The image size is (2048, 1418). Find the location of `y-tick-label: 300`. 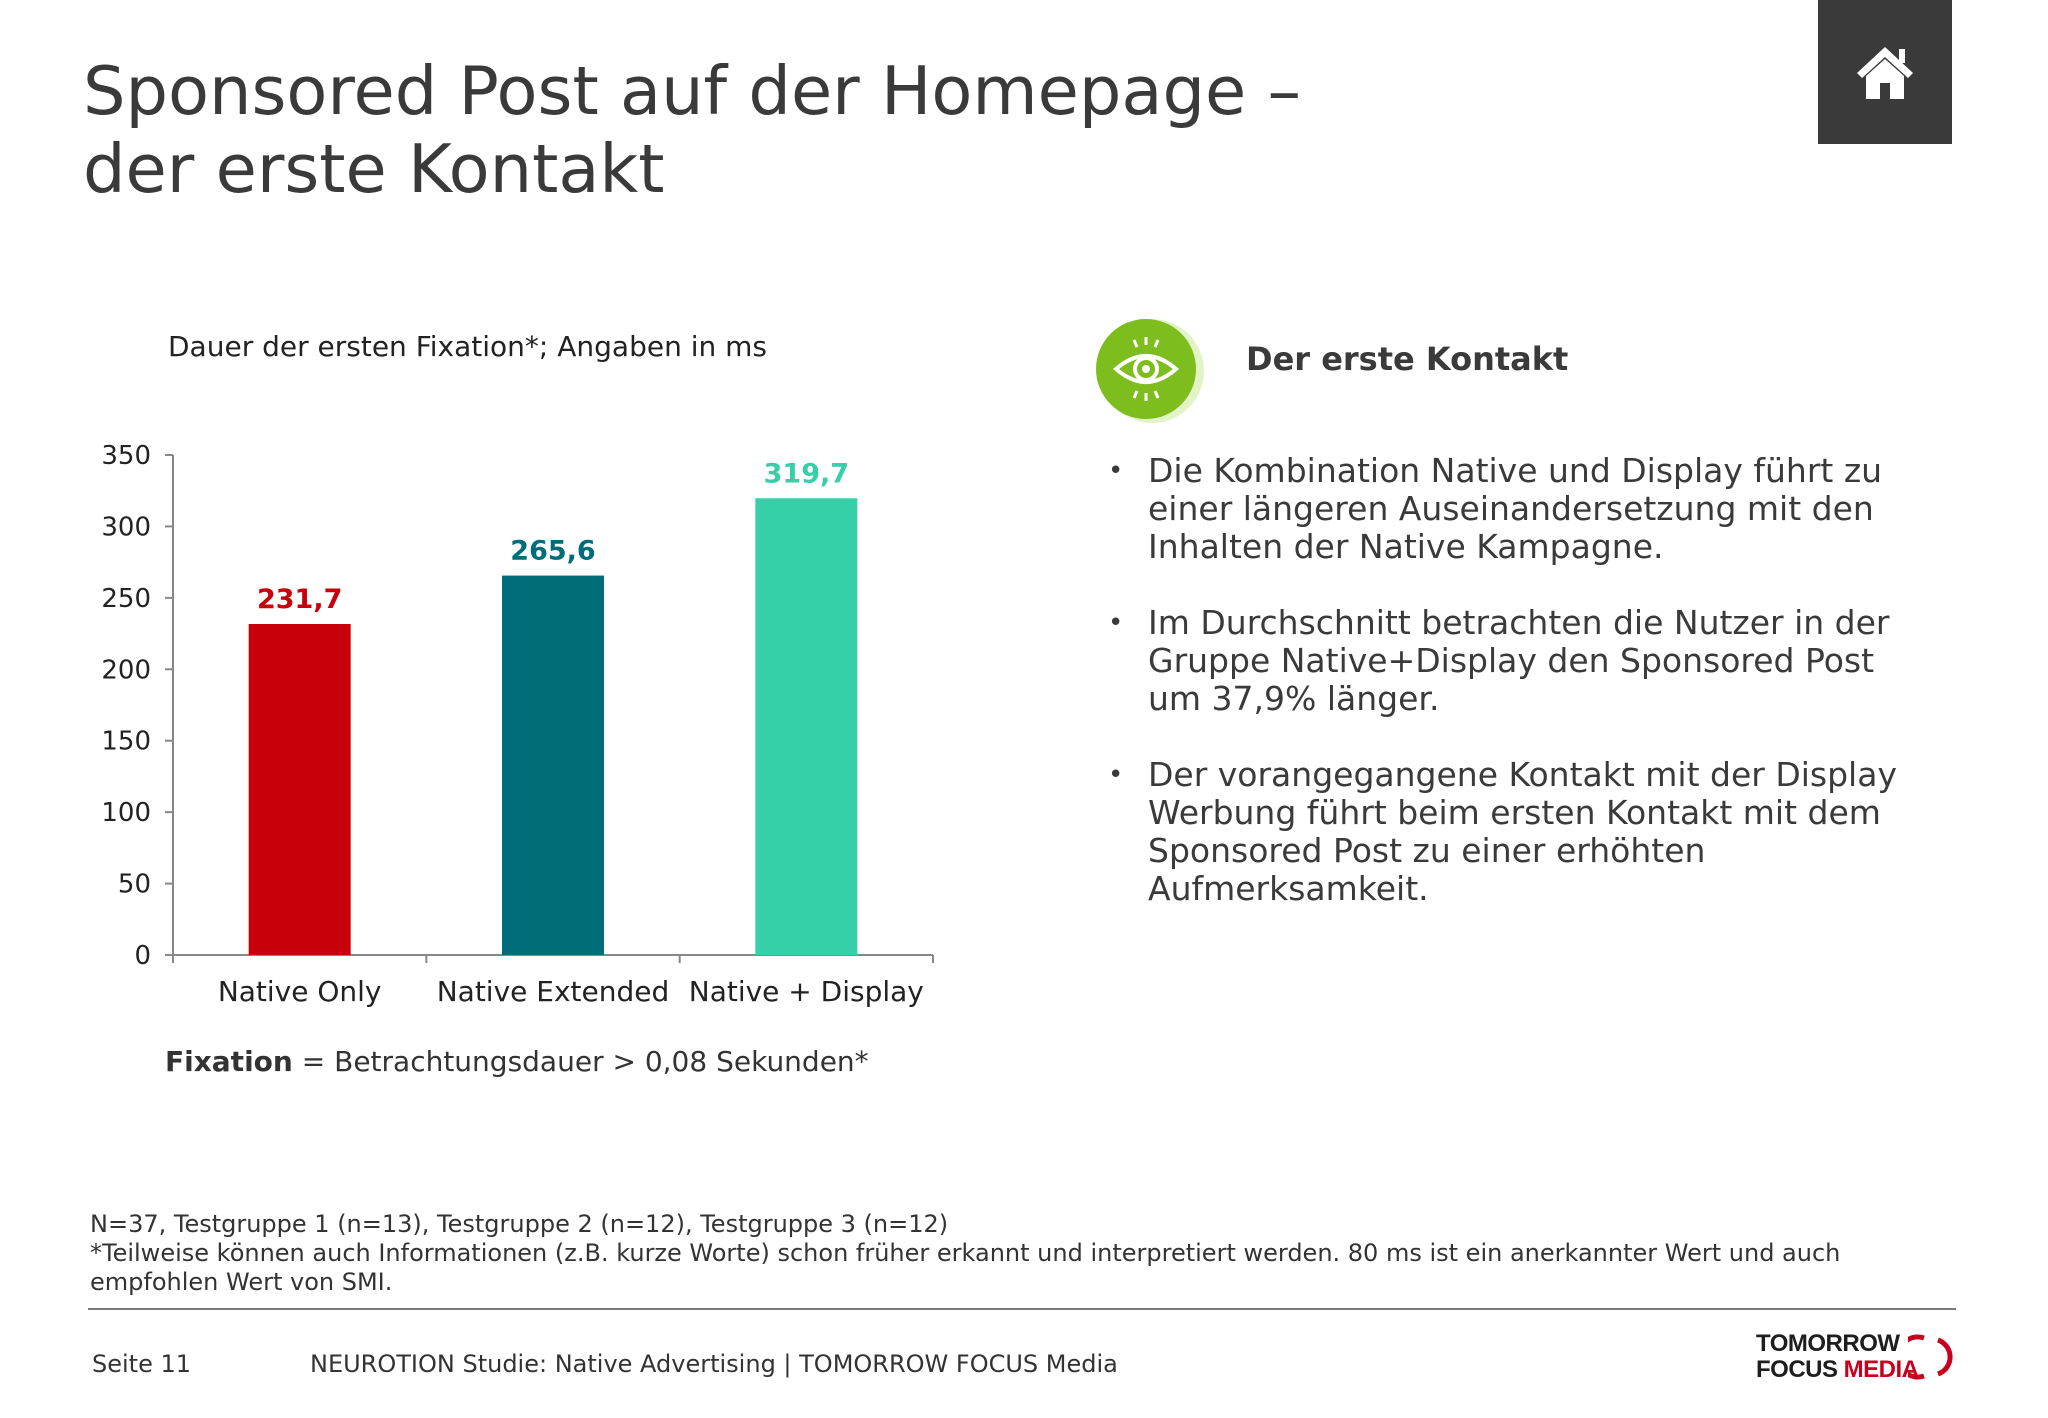

y-tick-label: 300 is located at coordinates (126, 527).